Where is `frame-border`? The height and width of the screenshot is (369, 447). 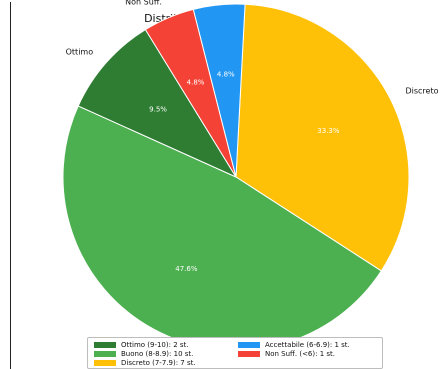
frame-border is located at coordinates (10, 185).